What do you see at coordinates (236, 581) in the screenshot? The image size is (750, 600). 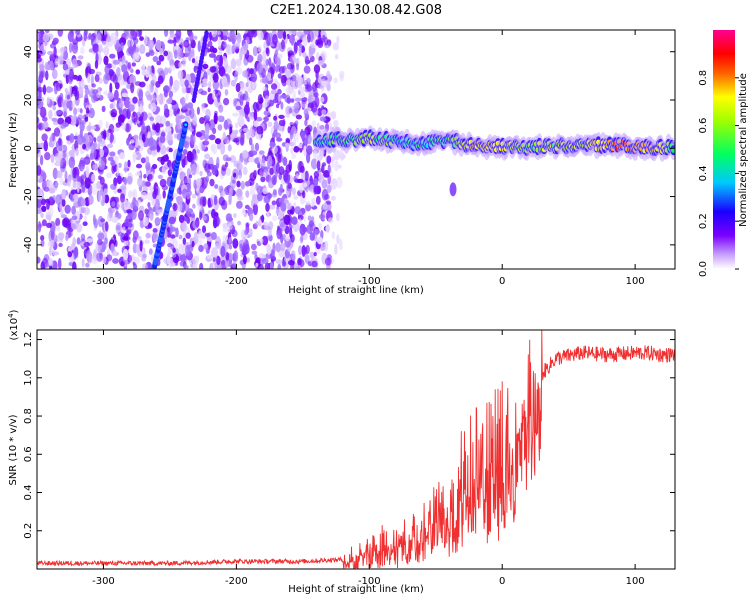 I see `x-tick-label: -200` at bounding box center [236, 581].